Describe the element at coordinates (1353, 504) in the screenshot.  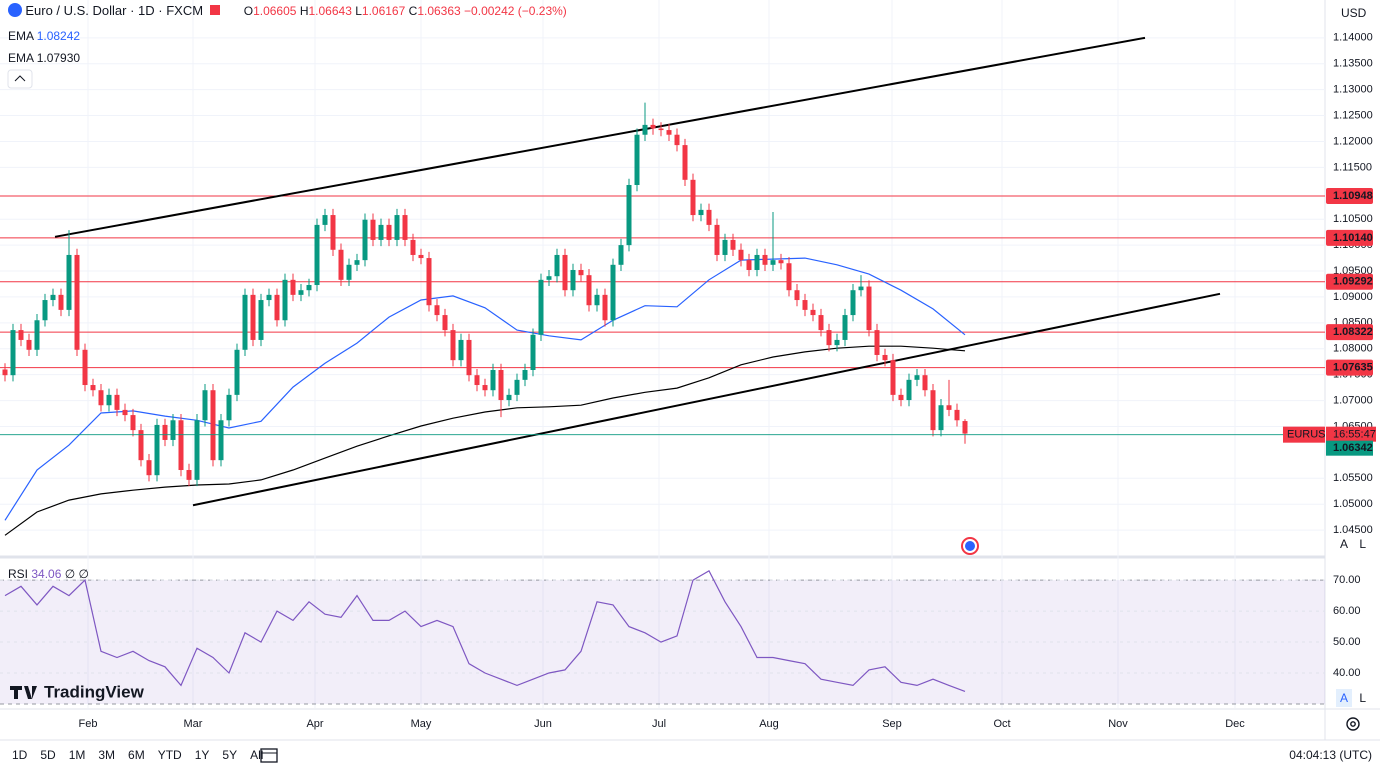
I see `y-tick-label: 1.05000` at that location.